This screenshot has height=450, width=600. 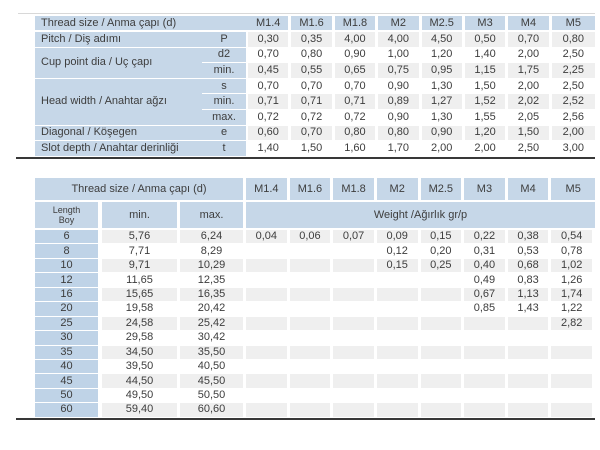 What do you see at coordinates (443, 118) in the screenshot?
I see `spec-value-cell: 1,30` at bounding box center [443, 118].